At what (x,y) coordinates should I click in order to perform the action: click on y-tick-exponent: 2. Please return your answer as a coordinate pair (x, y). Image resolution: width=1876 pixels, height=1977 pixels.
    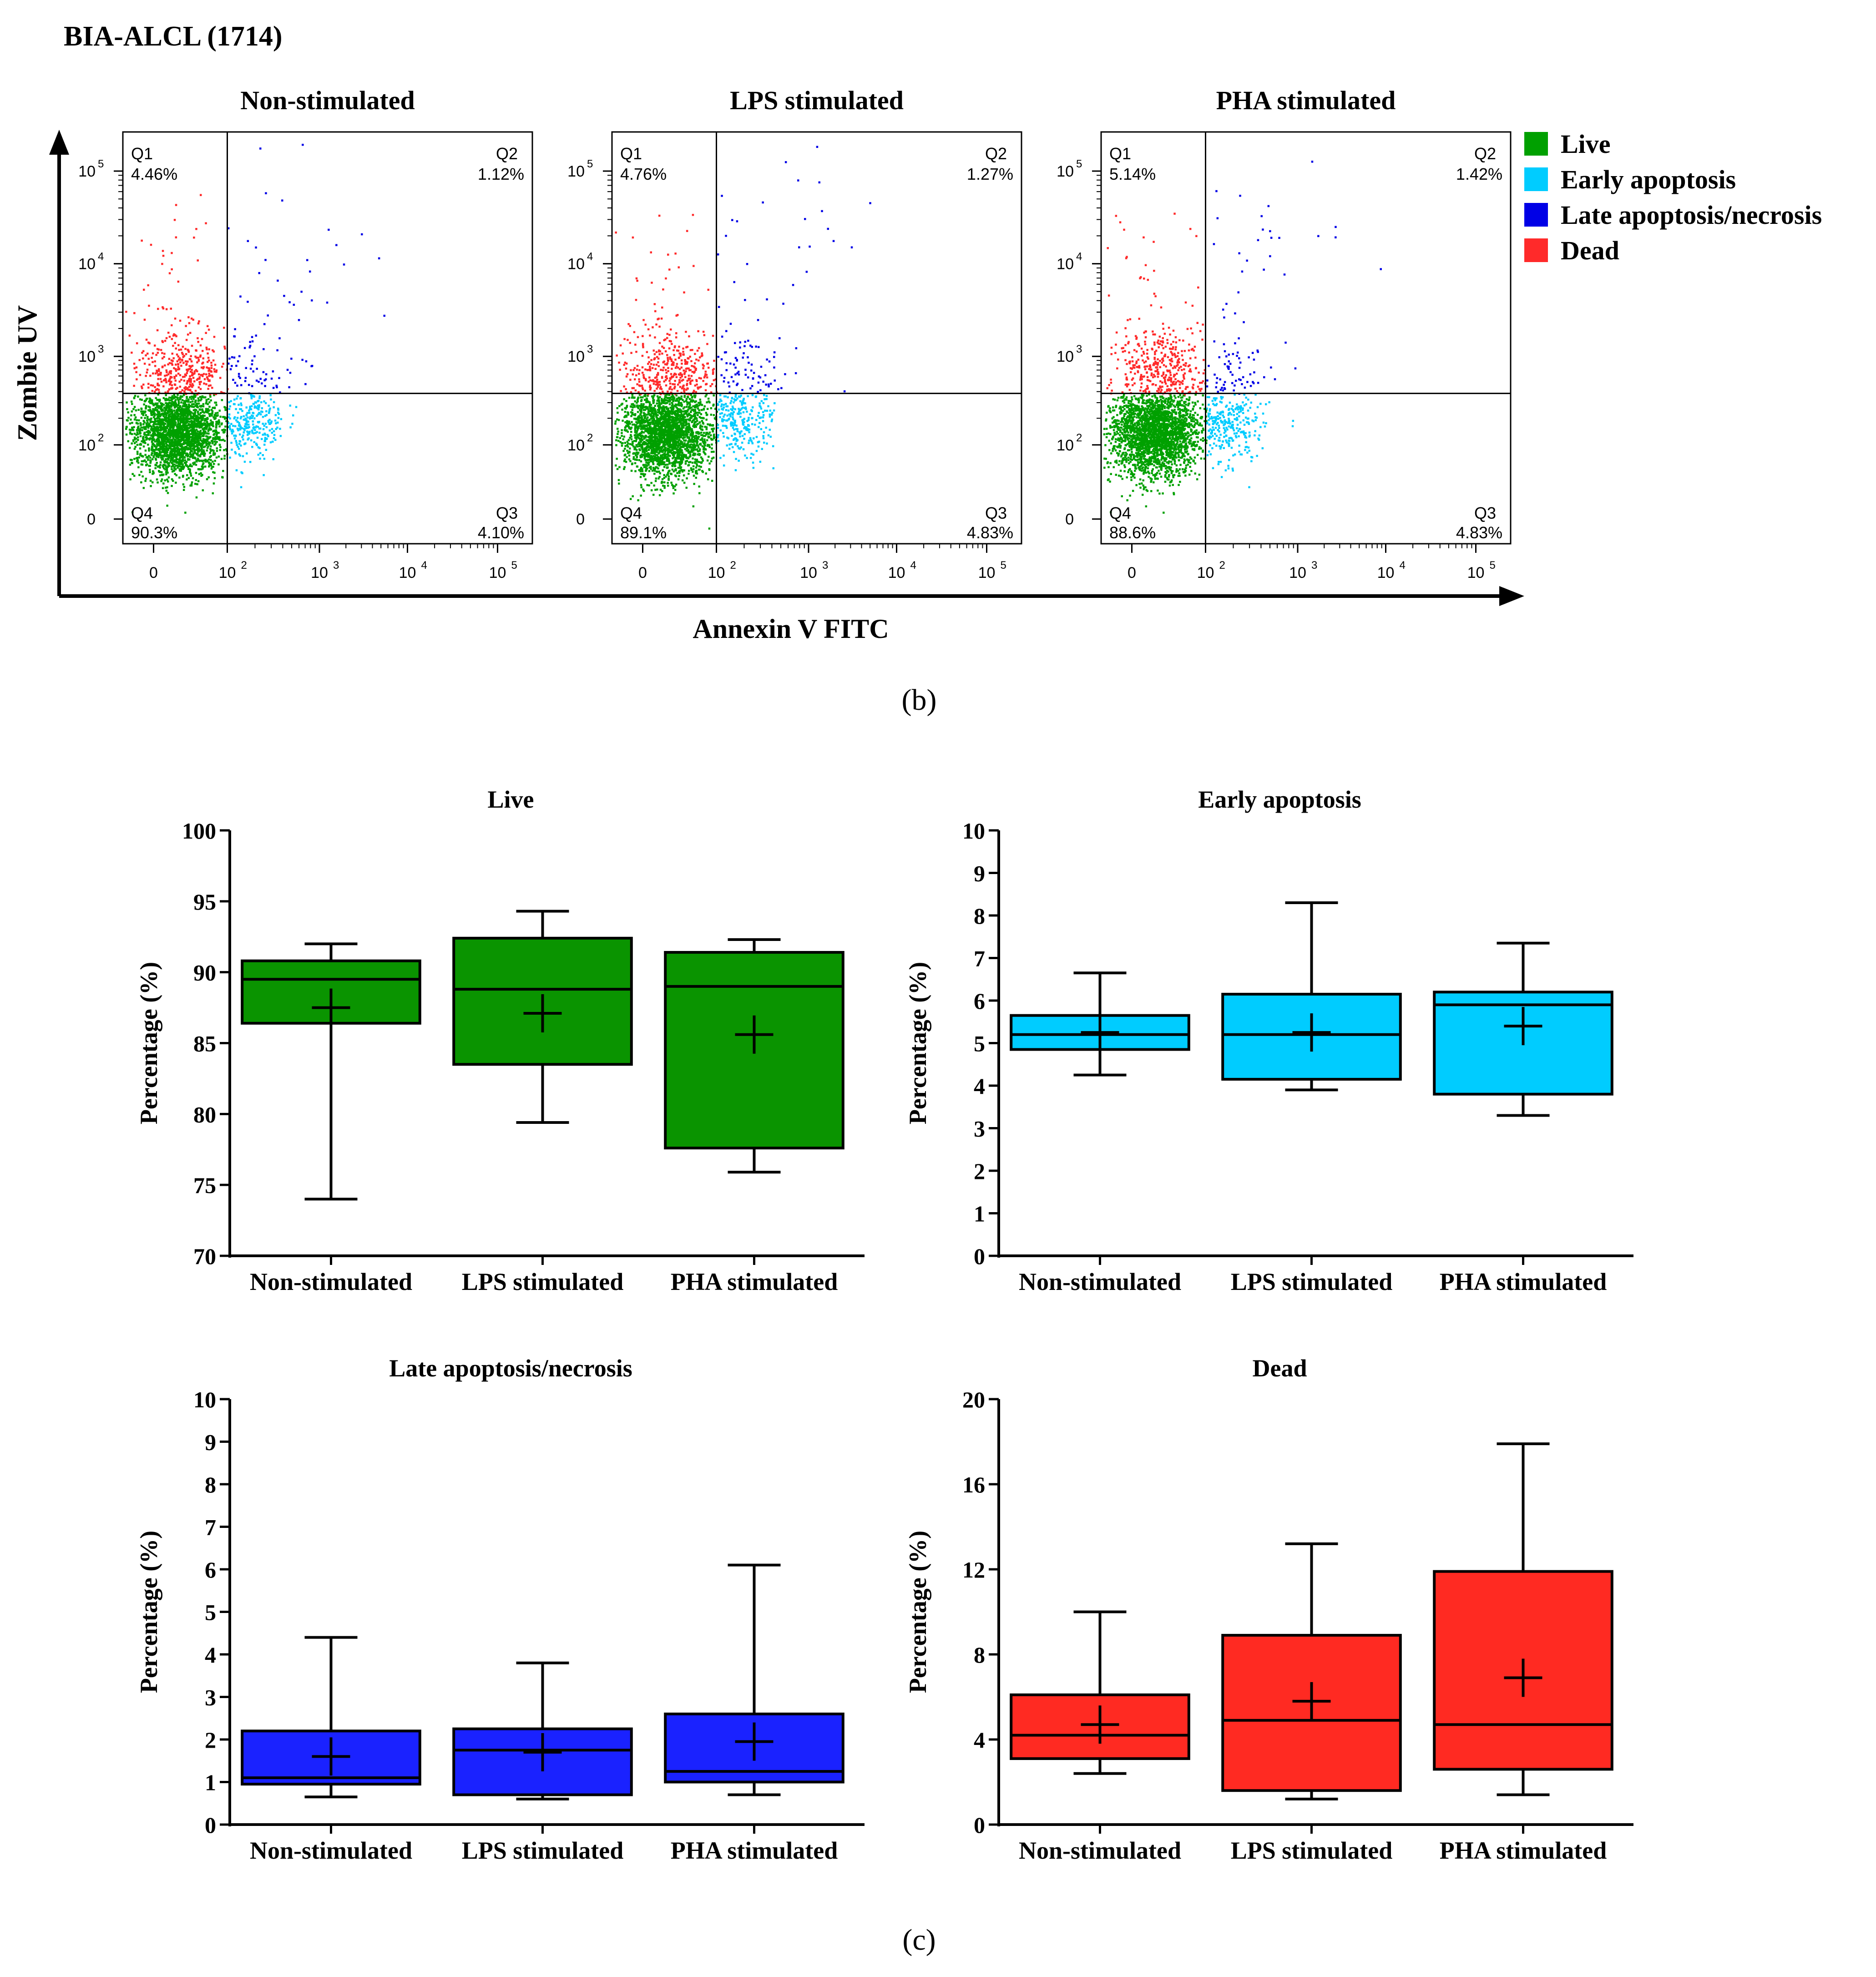
    Looking at the image, I should click on (1079, 438).